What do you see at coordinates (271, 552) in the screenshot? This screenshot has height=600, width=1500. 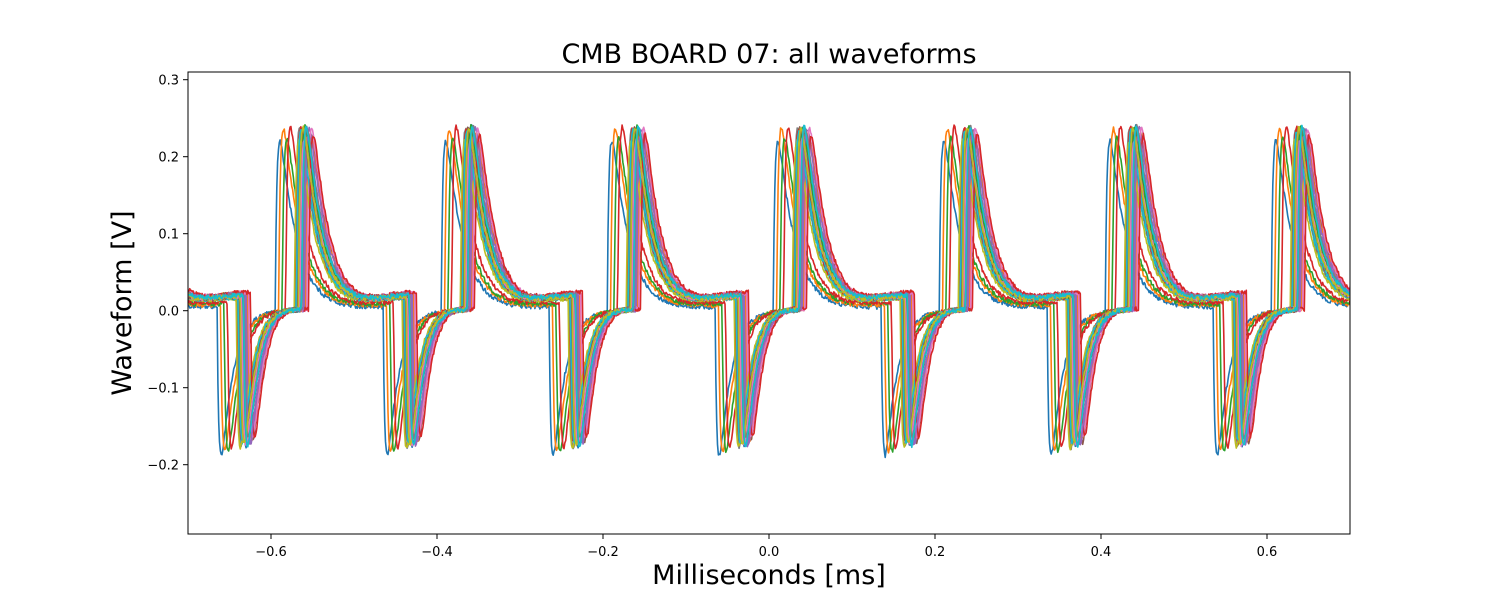 I see `x-tick-label: −0.6` at bounding box center [271, 552].